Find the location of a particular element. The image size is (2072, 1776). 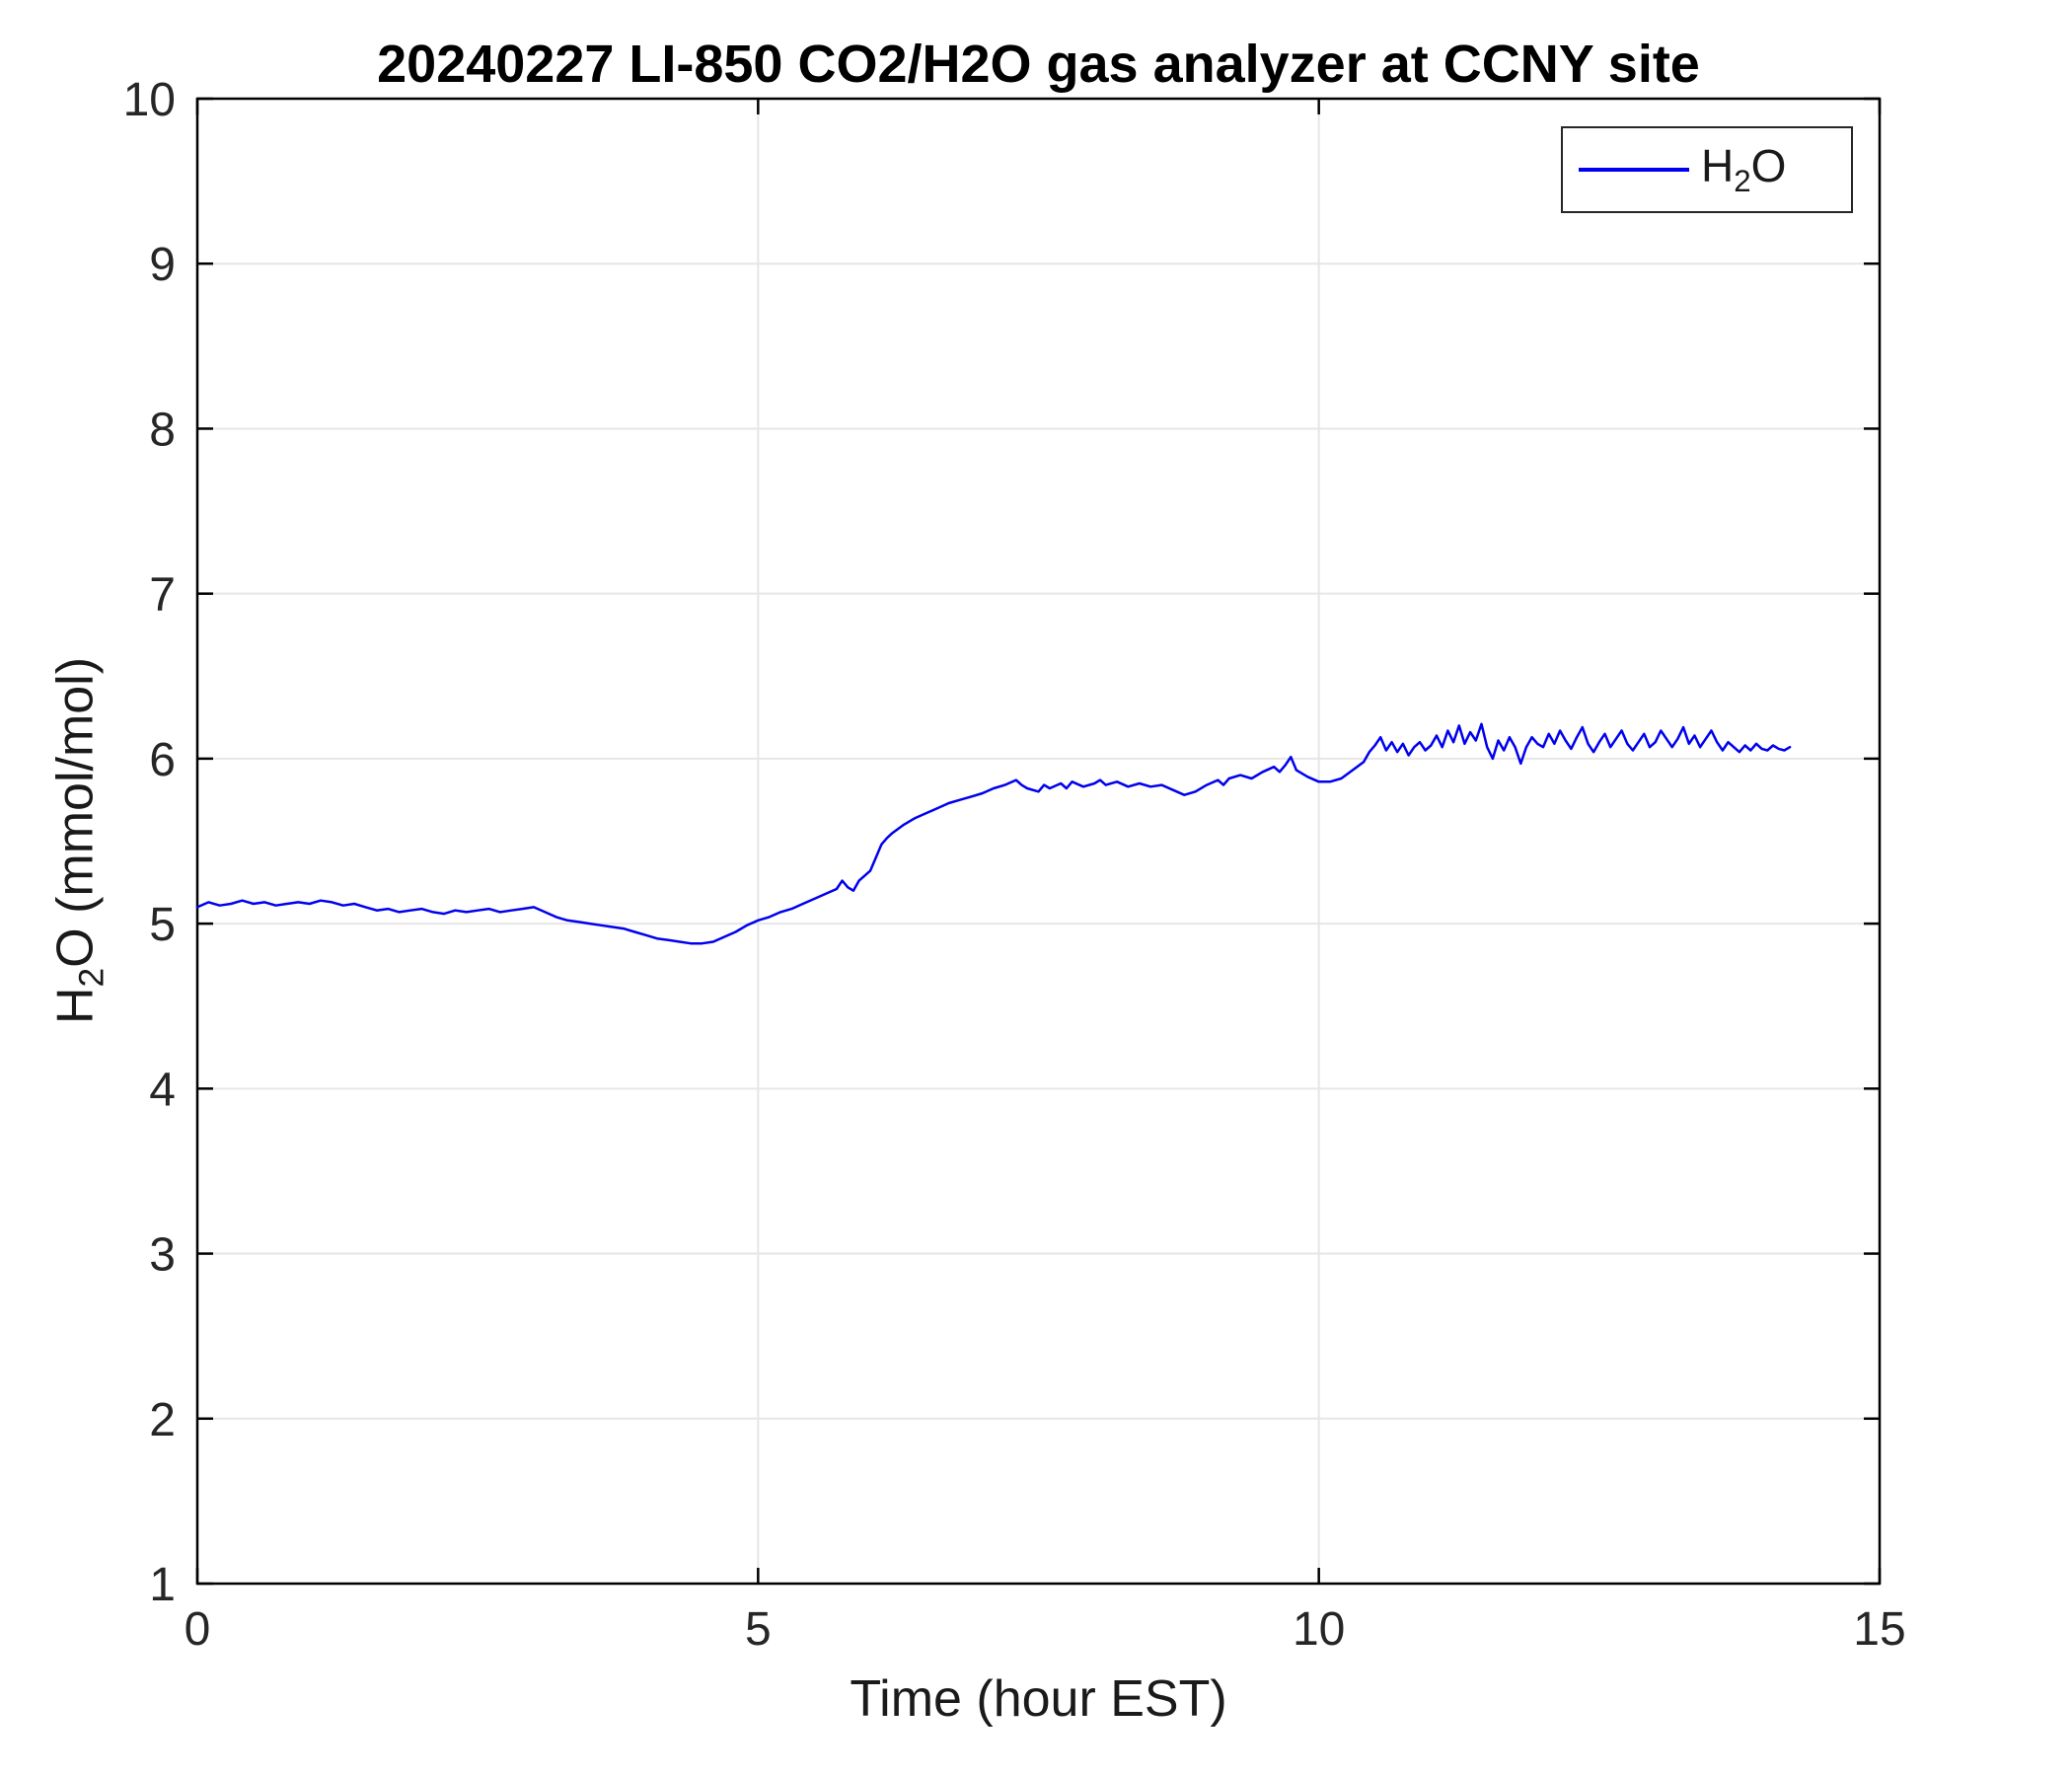

y-tick-label: 2 is located at coordinates (163, 1420).